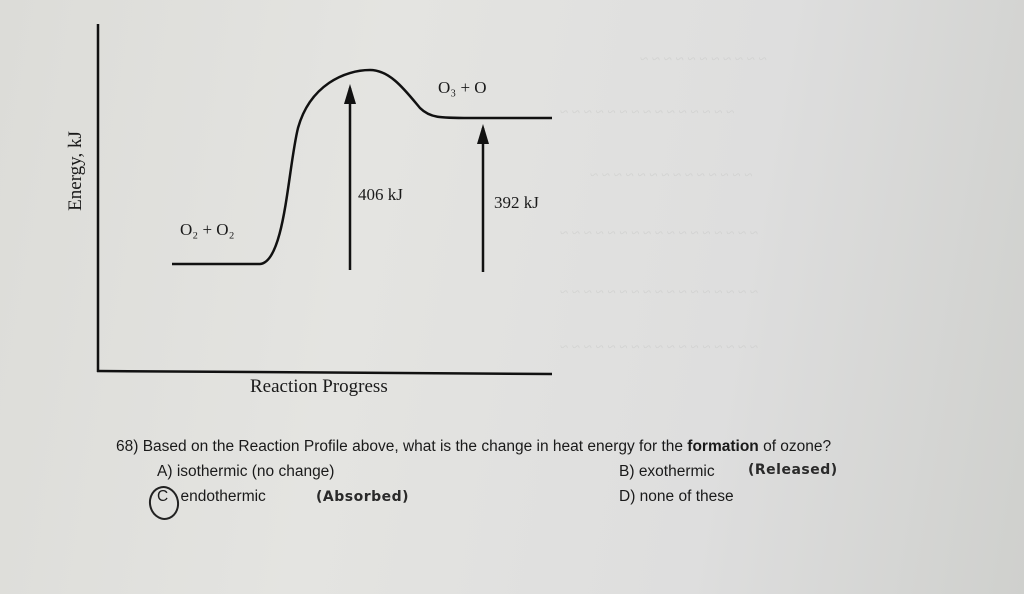 Image resolution: width=1024 pixels, height=594 pixels. I want to click on option-a: A) isothermic (no change), so click(245, 472).